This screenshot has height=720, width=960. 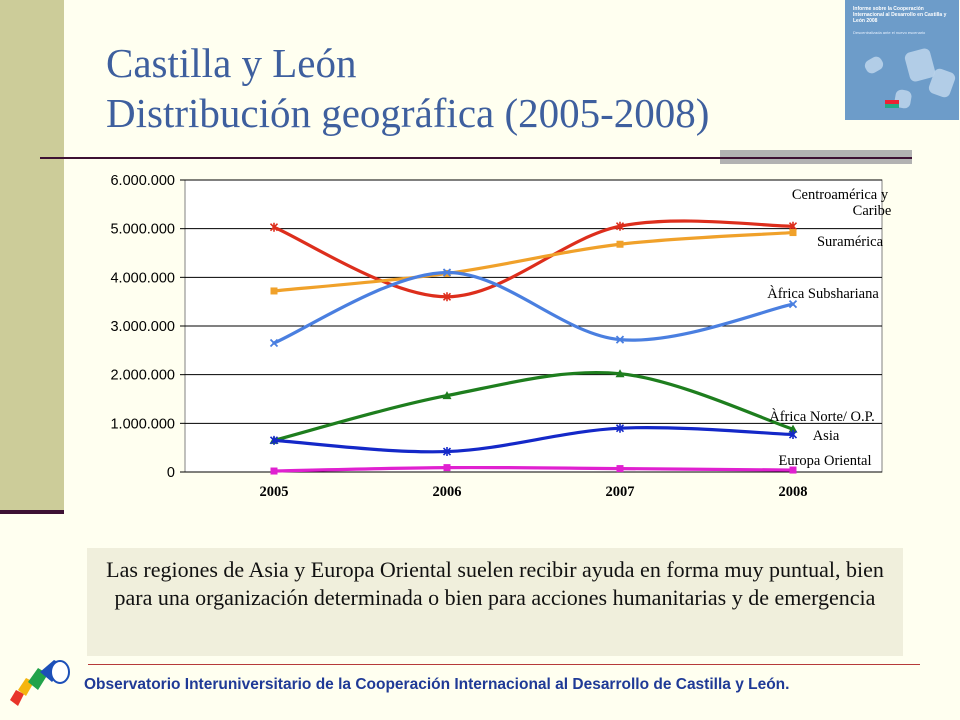 I want to click on series-label: Europa Oriental, so click(x=824, y=461).